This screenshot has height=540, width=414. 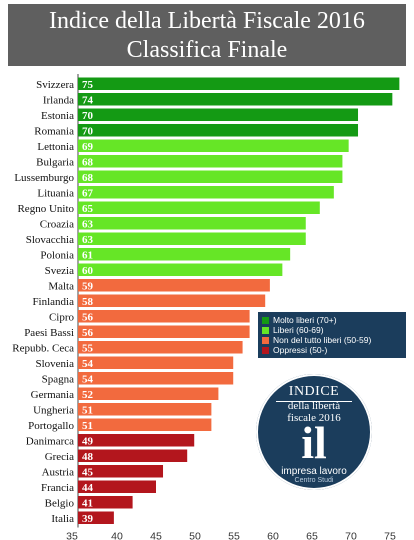 I want to click on category-label: Croazia, so click(x=57, y=225).